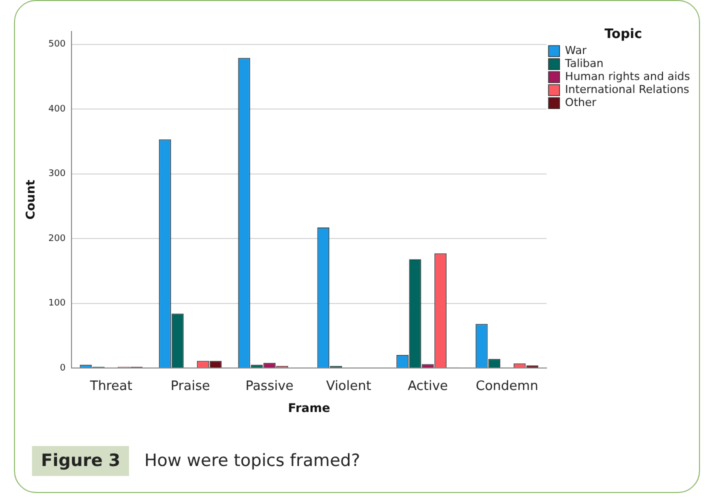 The height and width of the screenshot is (499, 718). Describe the element at coordinates (581, 102) in the screenshot. I see `legend-label: Other` at that location.